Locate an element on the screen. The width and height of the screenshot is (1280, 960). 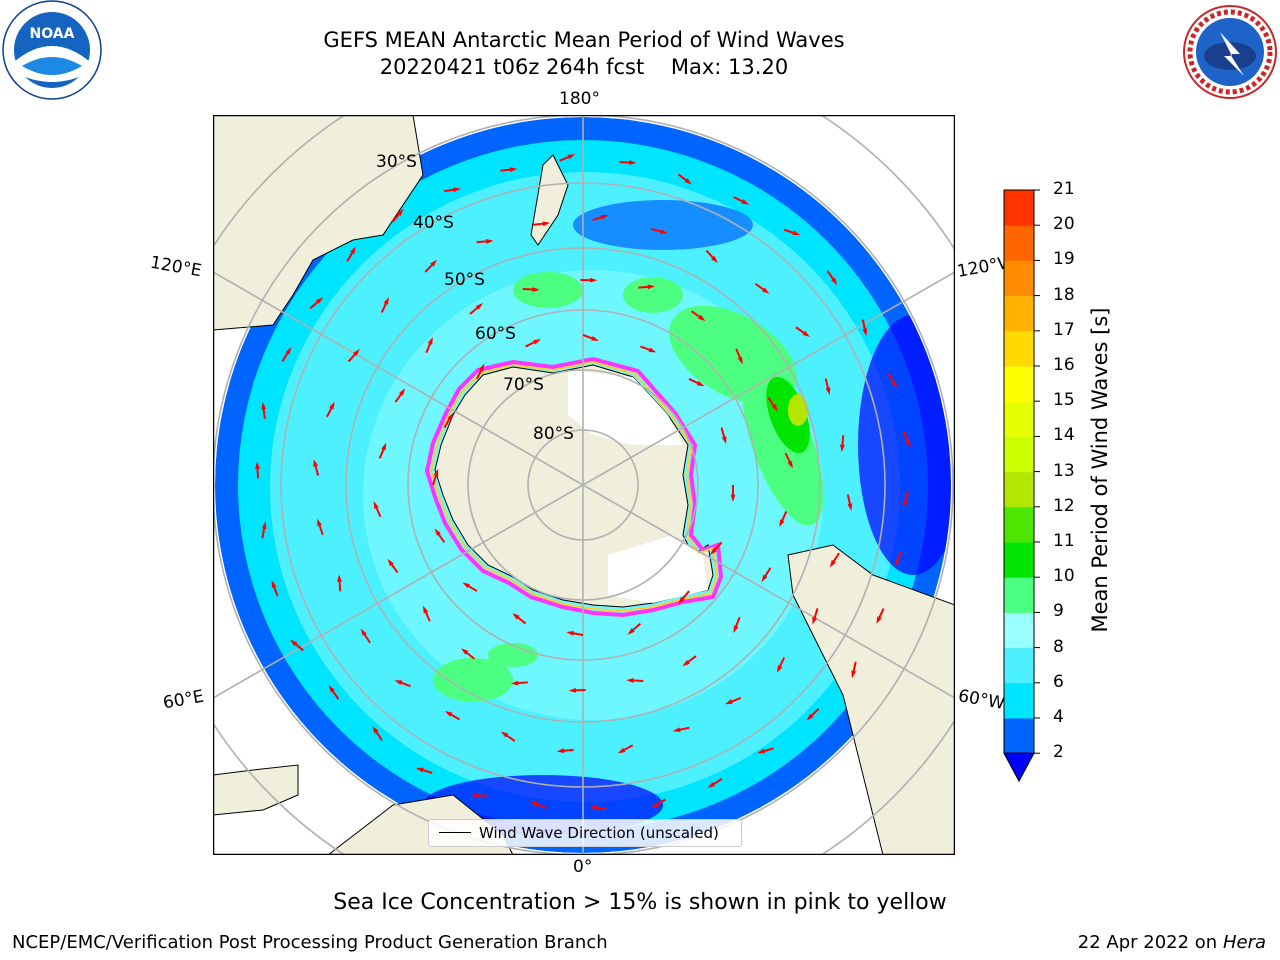
colorbar-under-triangle is located at coordinates (1019, 767).